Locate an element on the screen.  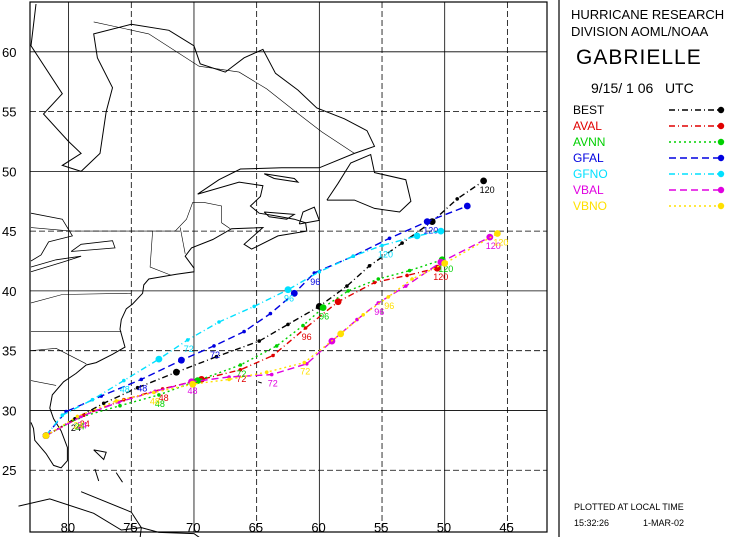
lat-tick-label: 25 is located at coordinates (9, 470).